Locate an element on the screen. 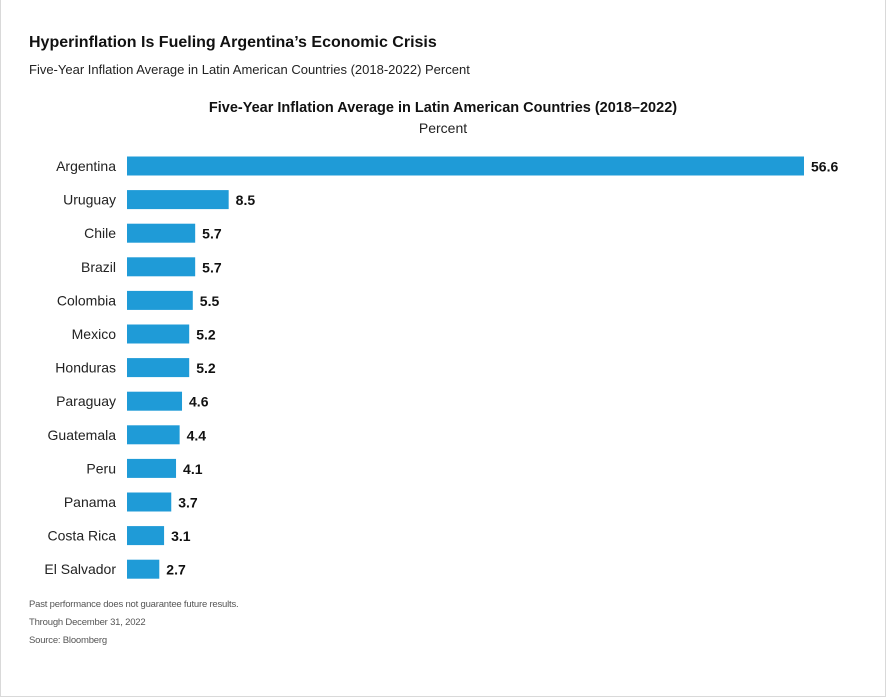  date-note: Through December 31, 2022 is located at coordinates (87, 622).